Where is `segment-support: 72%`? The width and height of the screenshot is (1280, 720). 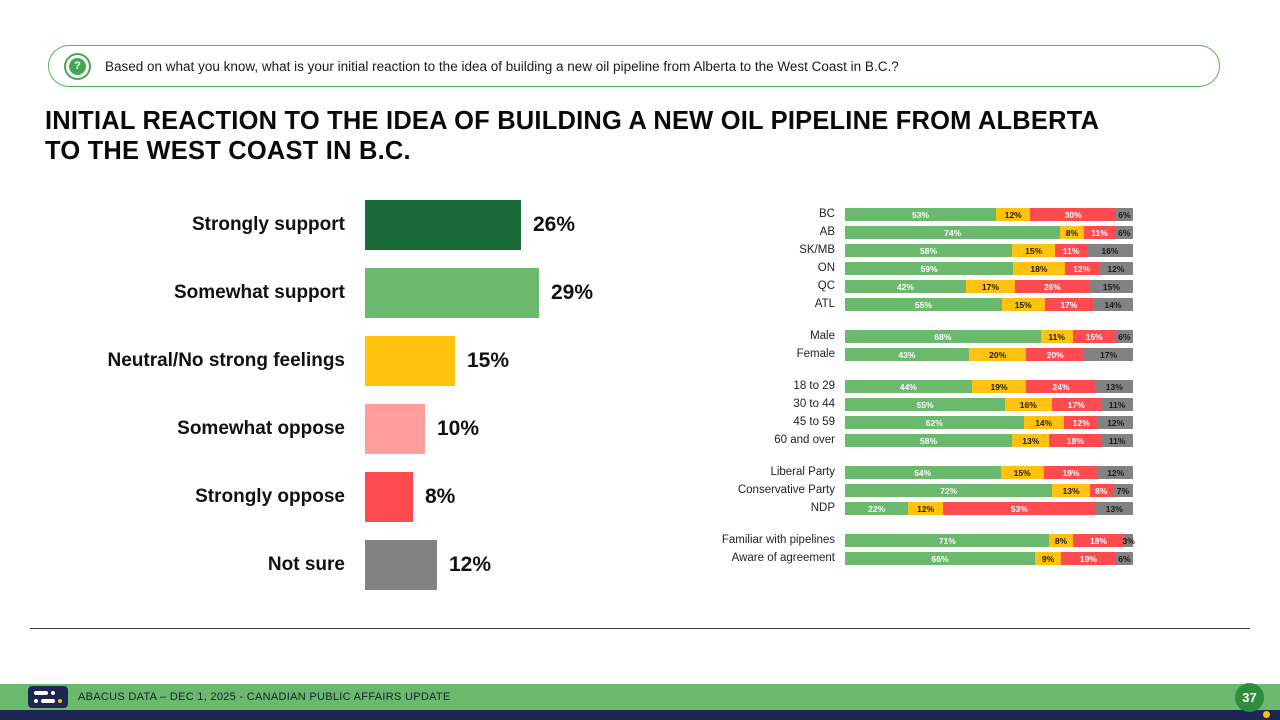
segment-support: 72% is located at coordinates (949, 490).